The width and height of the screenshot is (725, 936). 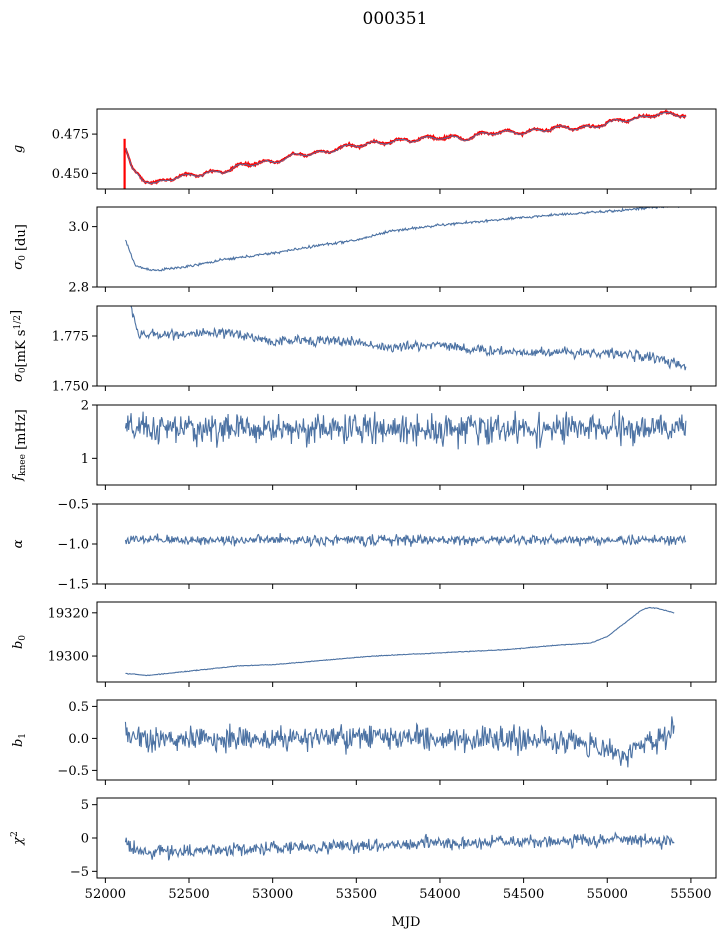 What do you see at coordinates (18, 149) in the screenshot?
I see `y-axis-label: g` at bounding box center [18, 149].